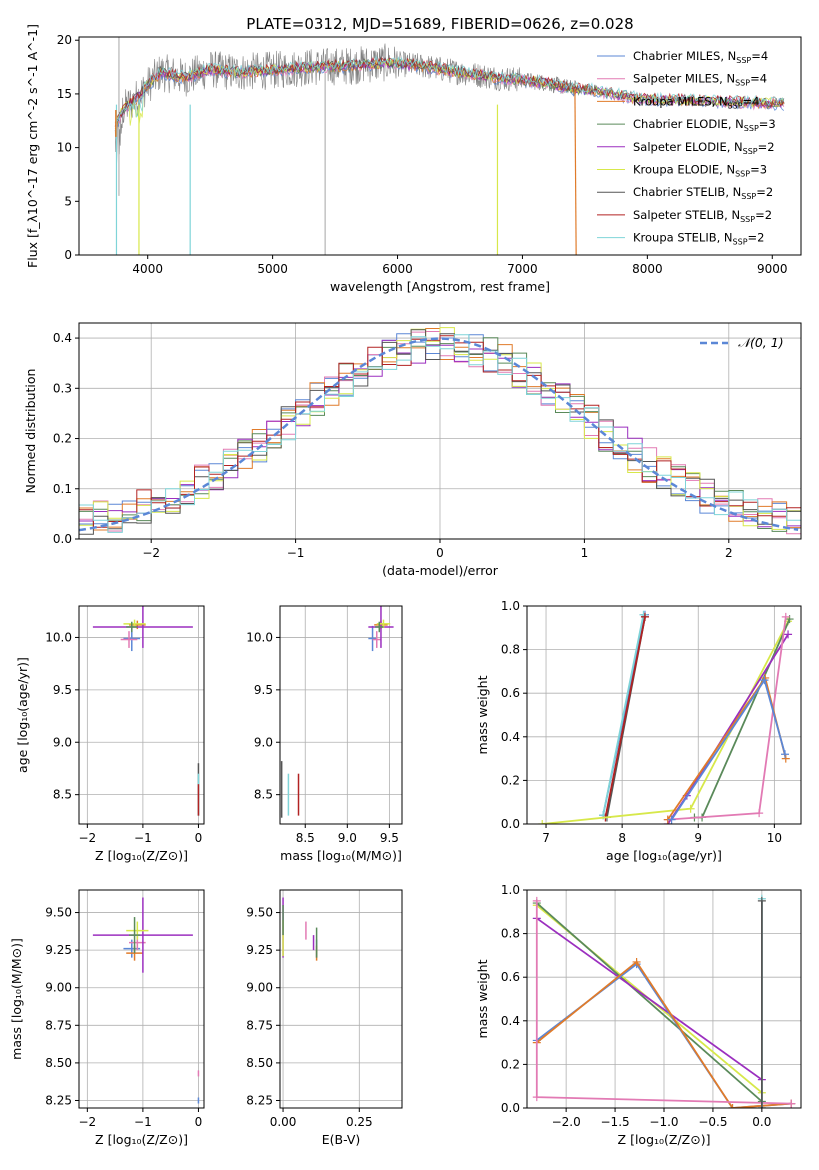  What do you see at coordinates (774, 838) in the screenshot?
I see `xtick-label: 10` at bounding box center [774, 838].